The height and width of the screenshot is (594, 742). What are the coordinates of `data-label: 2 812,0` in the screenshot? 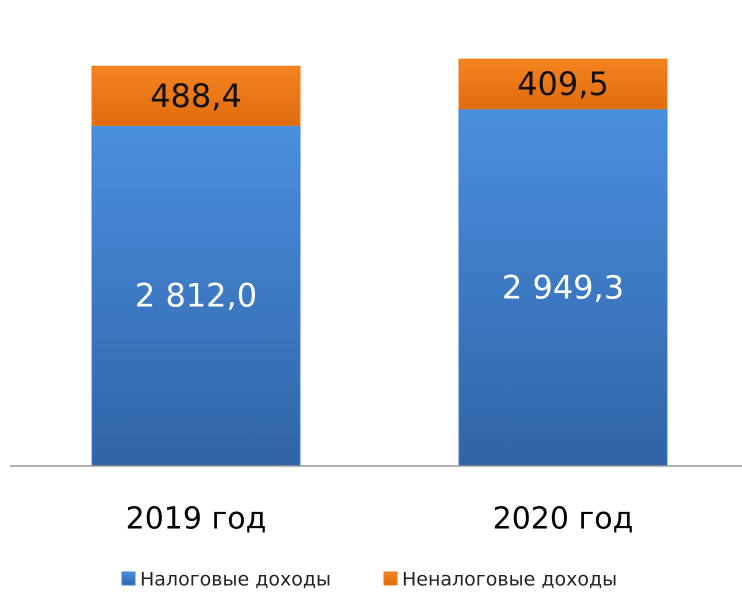 It's located at (196, 296).